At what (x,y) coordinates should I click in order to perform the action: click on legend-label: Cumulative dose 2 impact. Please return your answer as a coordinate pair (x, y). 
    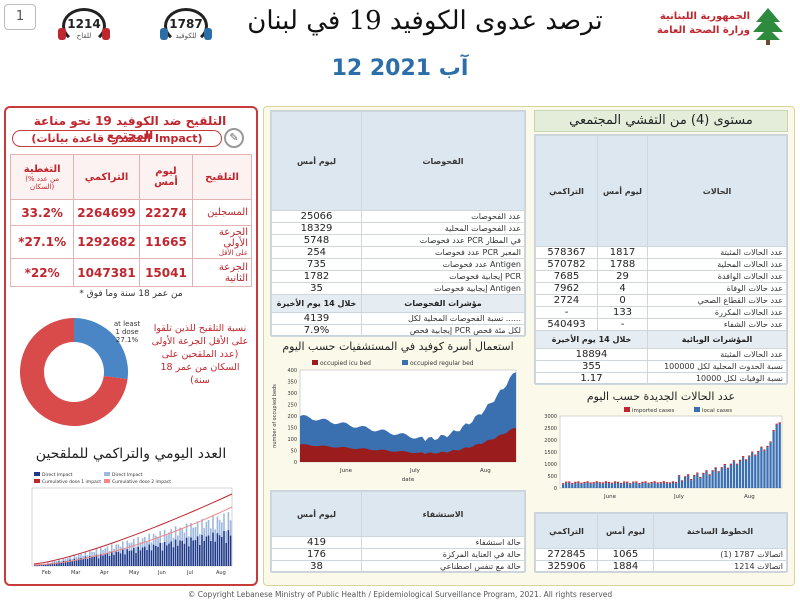
    Looking at the image, I should click on (141, 482).